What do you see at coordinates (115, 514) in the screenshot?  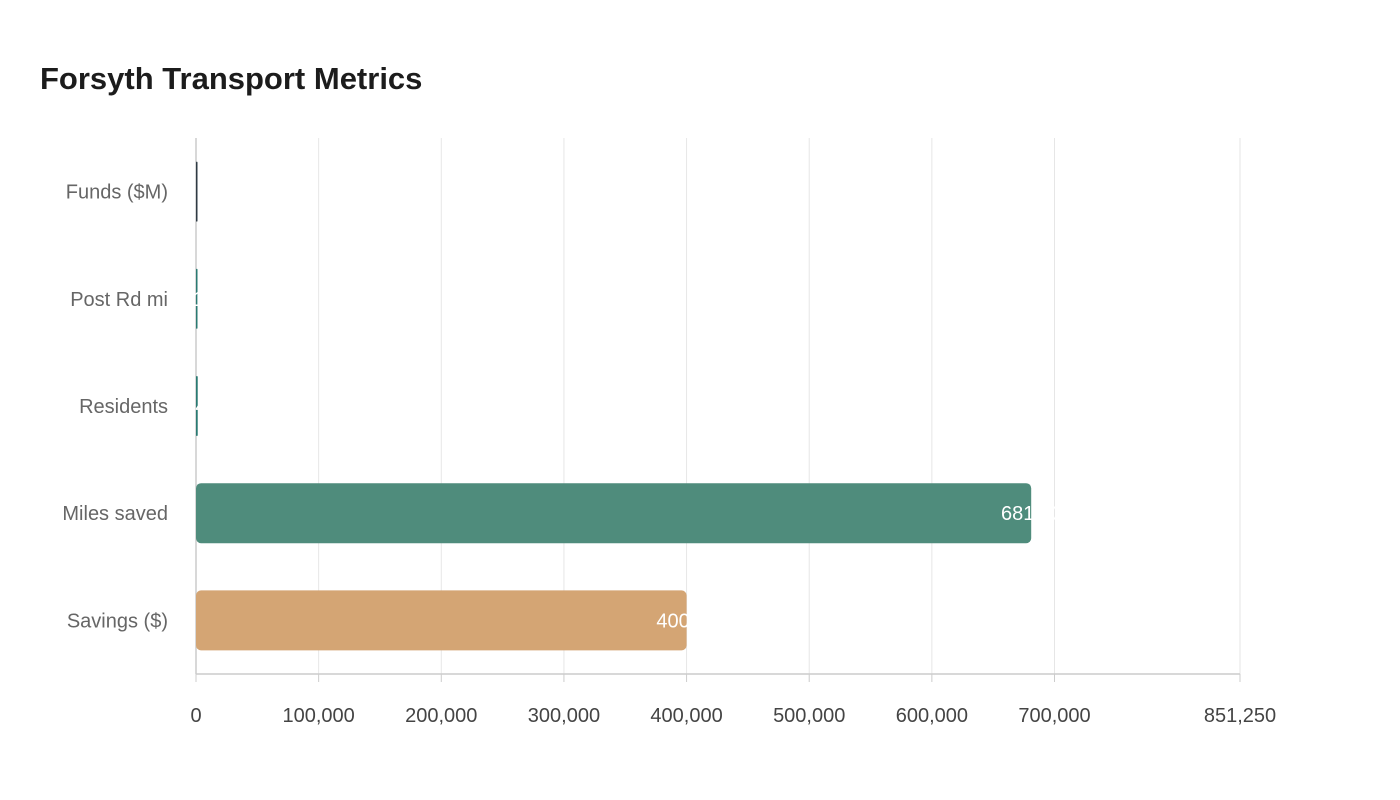 I see `category-label: Miles saved` at bounding box center [115, 514].